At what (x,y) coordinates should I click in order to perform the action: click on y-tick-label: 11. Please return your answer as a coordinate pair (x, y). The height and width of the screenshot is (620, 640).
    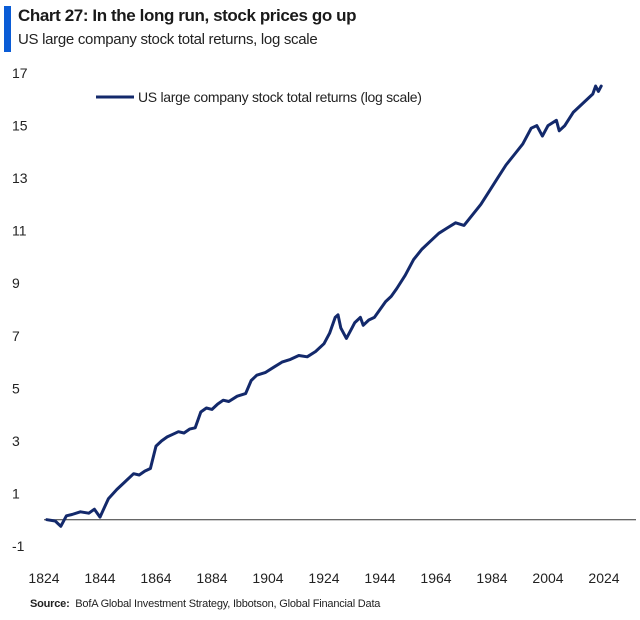
    Looking at the image, I should click on (19, 231).